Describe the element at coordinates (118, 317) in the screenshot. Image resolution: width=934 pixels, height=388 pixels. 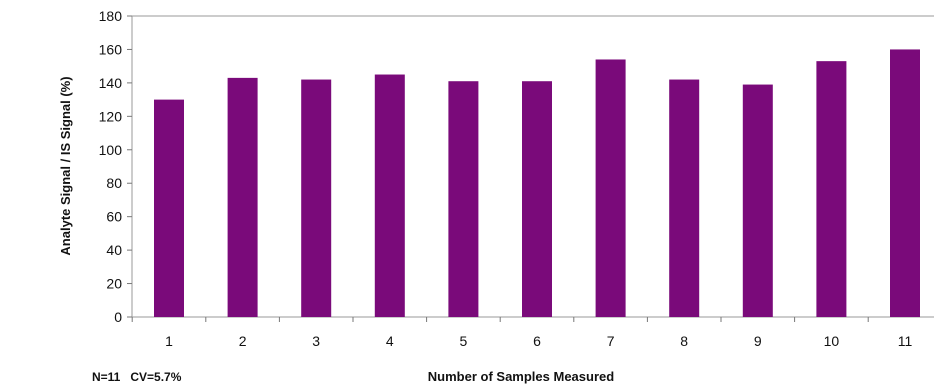
I see `y-tick-label: 0` at that location.